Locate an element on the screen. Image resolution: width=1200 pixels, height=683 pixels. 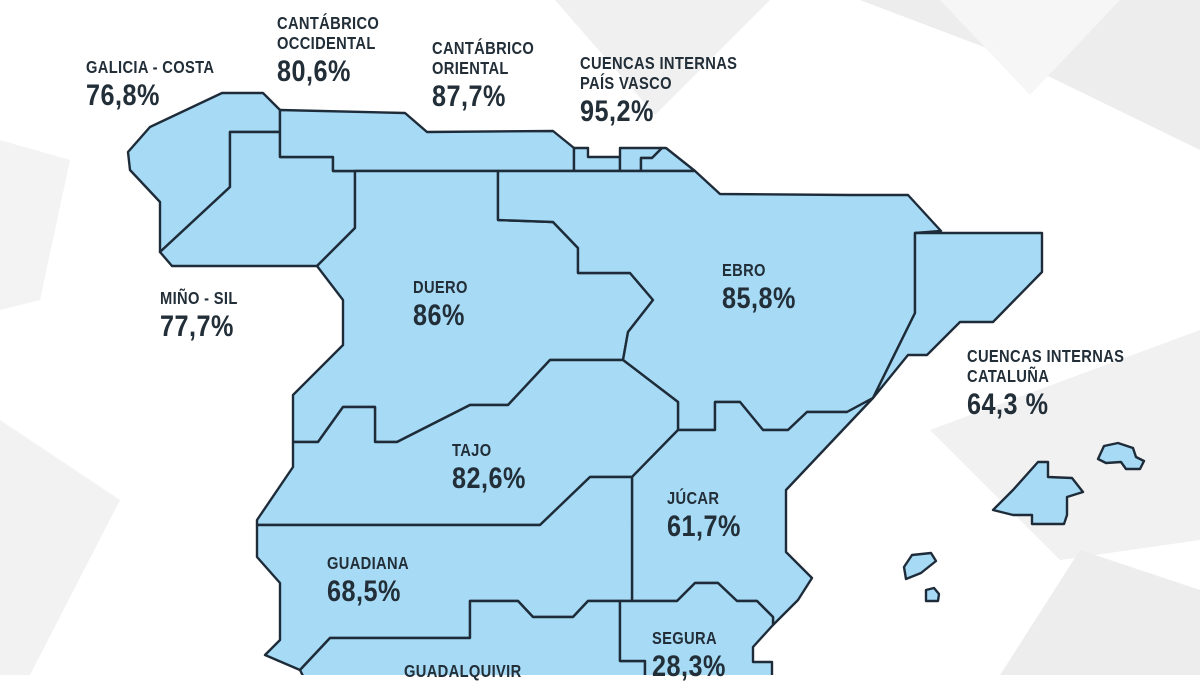
basin-name: MIÑO - SIL is located at coordinates (199, 298).